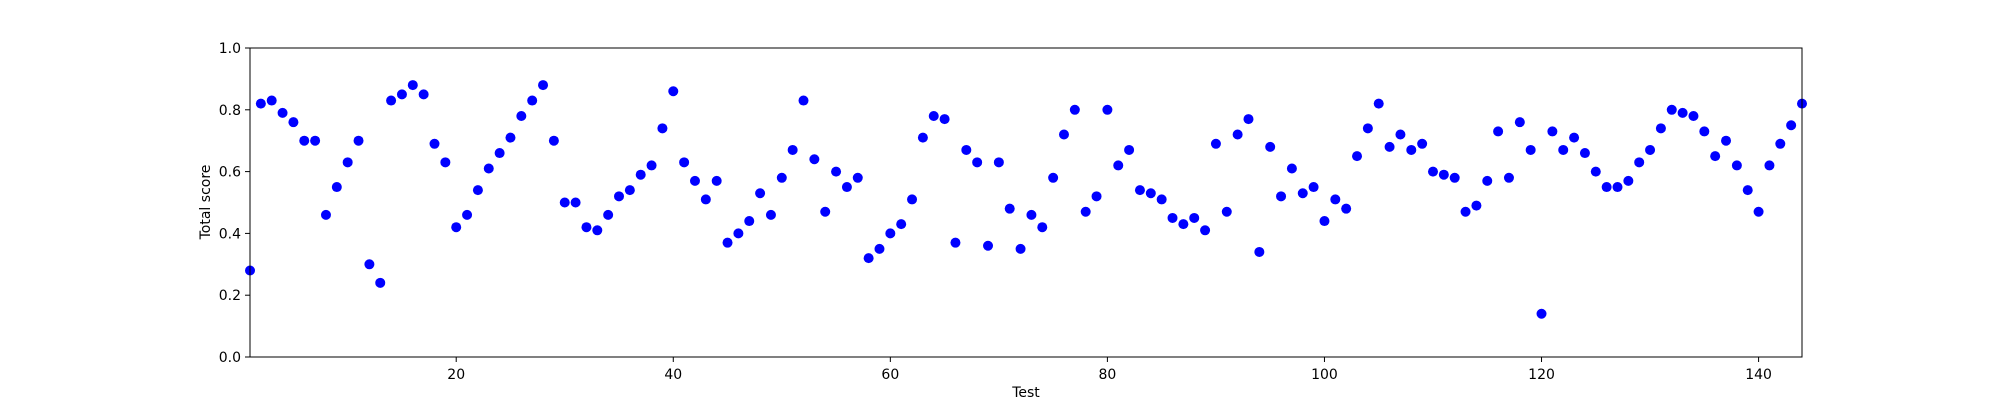 The height and width of the screenshot is (400, 2000). Describe the element at coordinates (890, 375) in the screenshot. I see `x-tick-label: 60` at that location.